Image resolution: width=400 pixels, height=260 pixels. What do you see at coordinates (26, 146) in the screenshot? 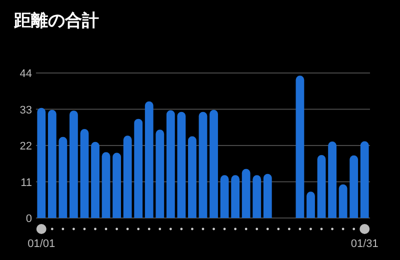
I see `y-tick-label: 22` at bounding box center [26, 146].